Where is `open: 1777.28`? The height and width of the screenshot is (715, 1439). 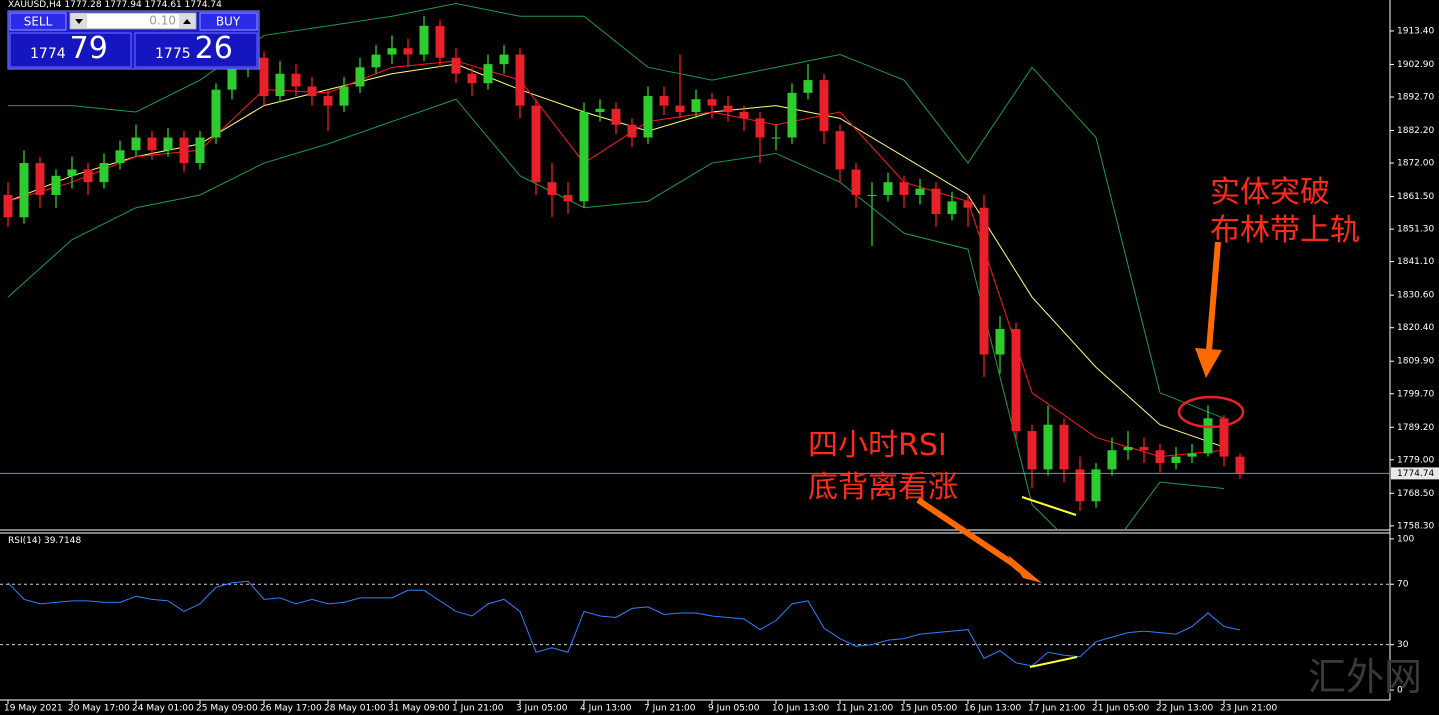 open: 1777.28 is located at coordinates (82, 5).